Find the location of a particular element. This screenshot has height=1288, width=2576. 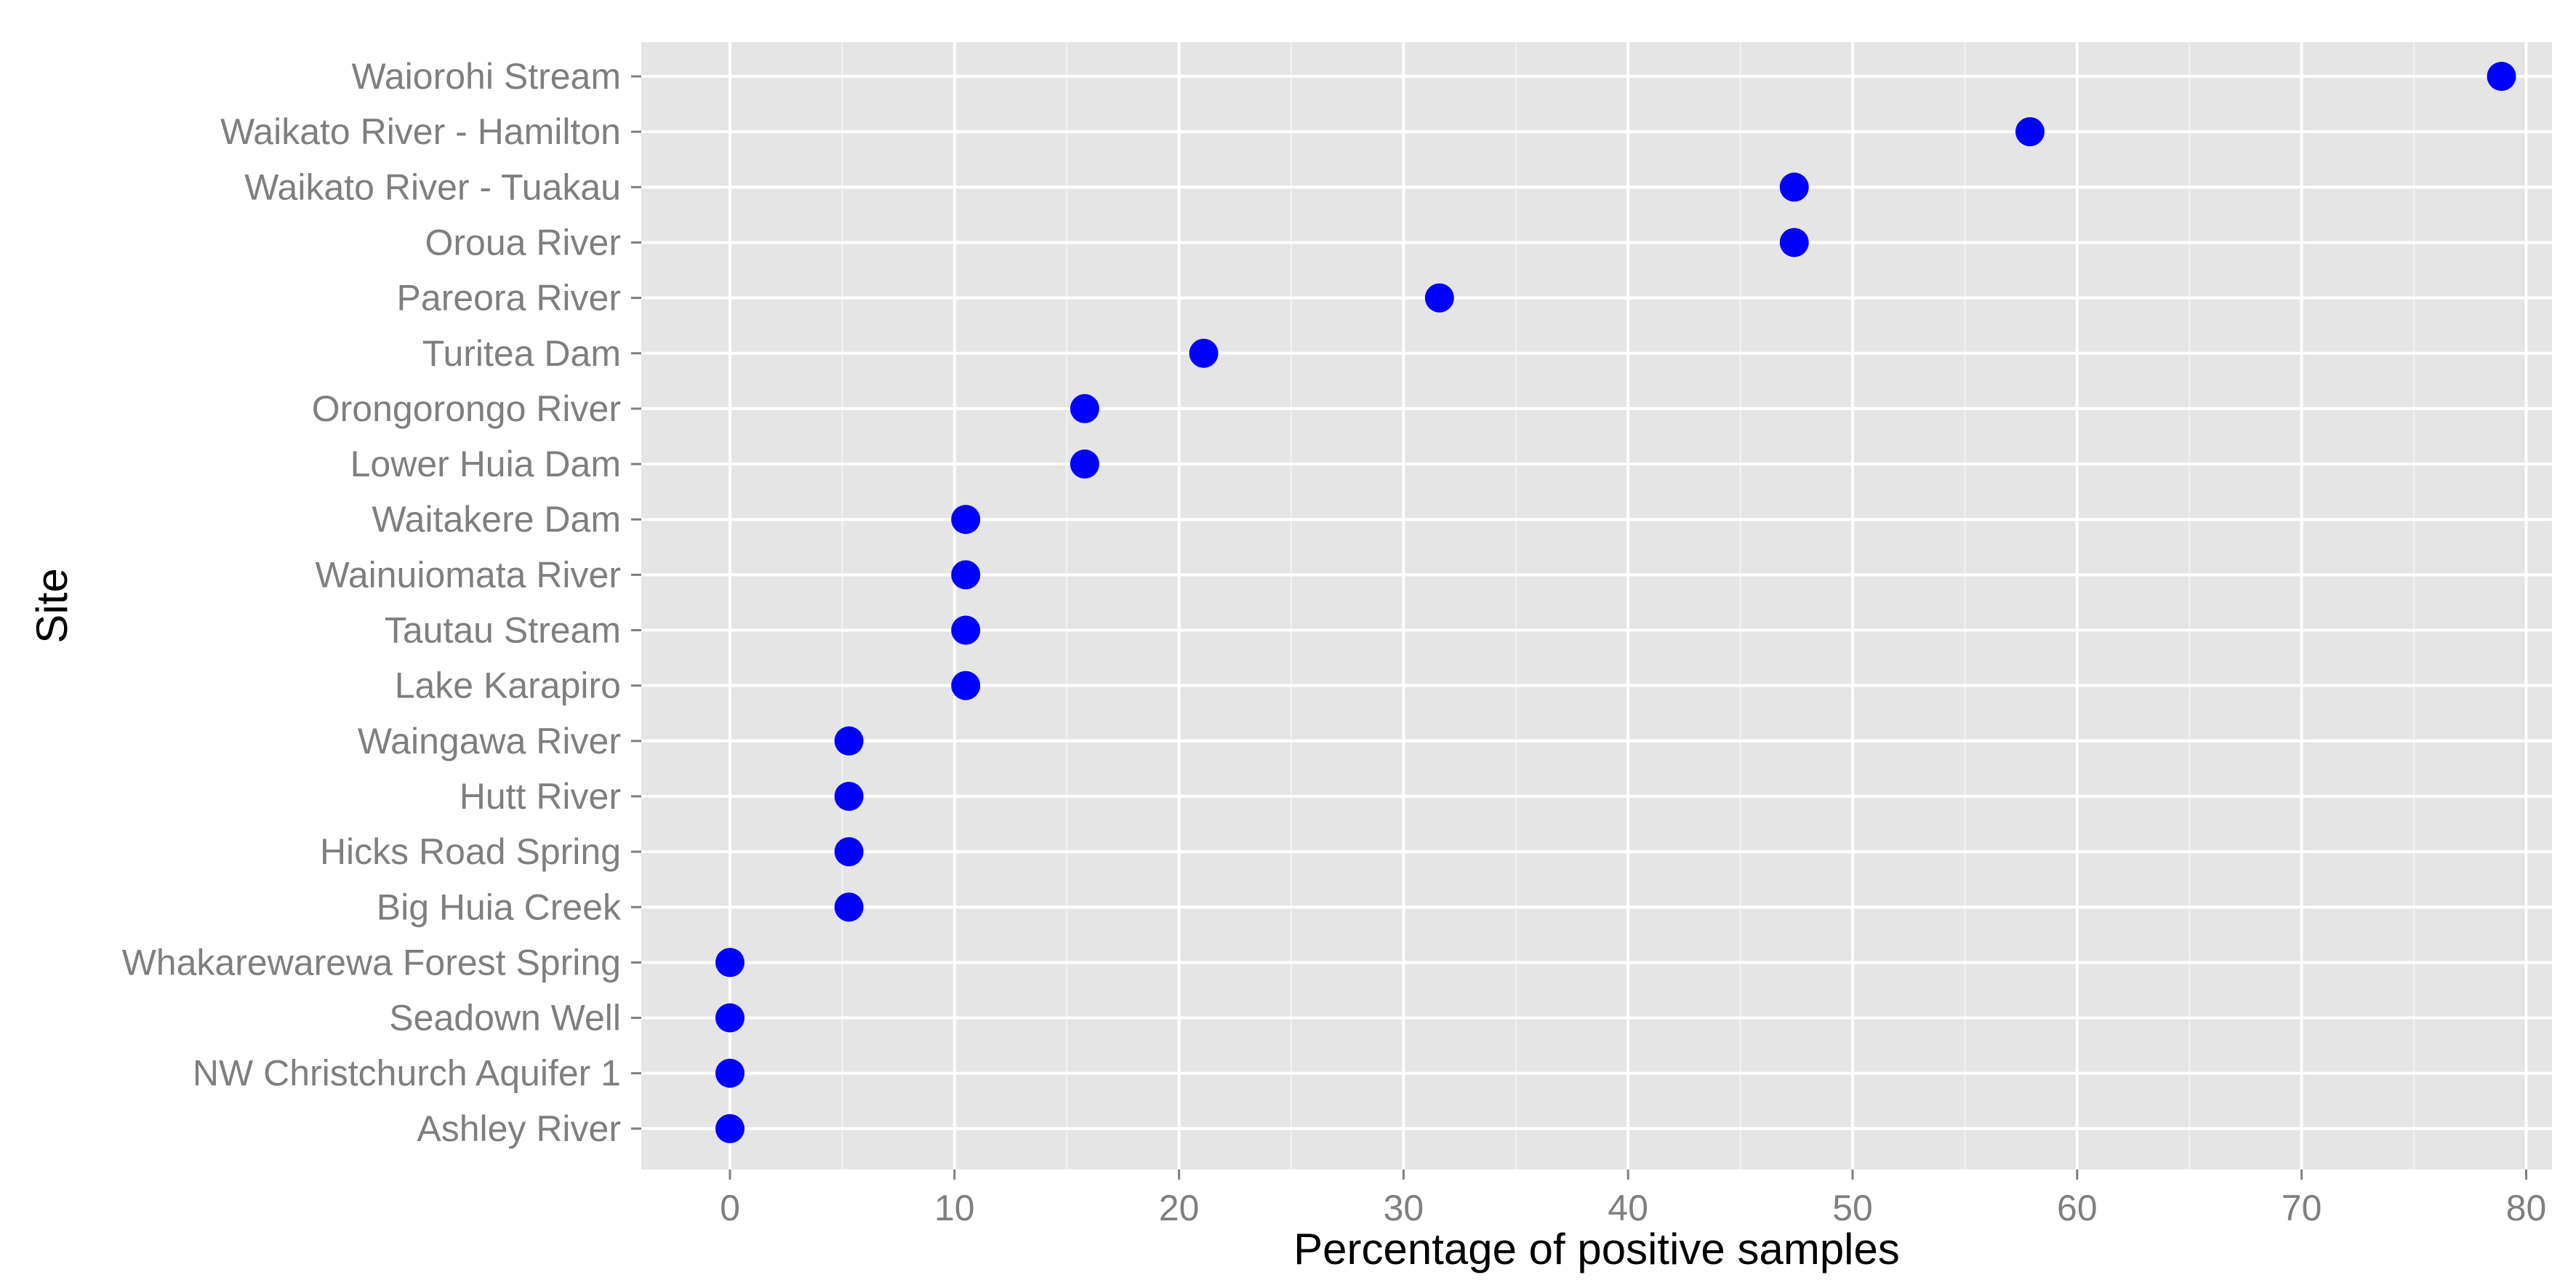

y-tick-label: Wainuiomata River is located at coordinates (468, 574).